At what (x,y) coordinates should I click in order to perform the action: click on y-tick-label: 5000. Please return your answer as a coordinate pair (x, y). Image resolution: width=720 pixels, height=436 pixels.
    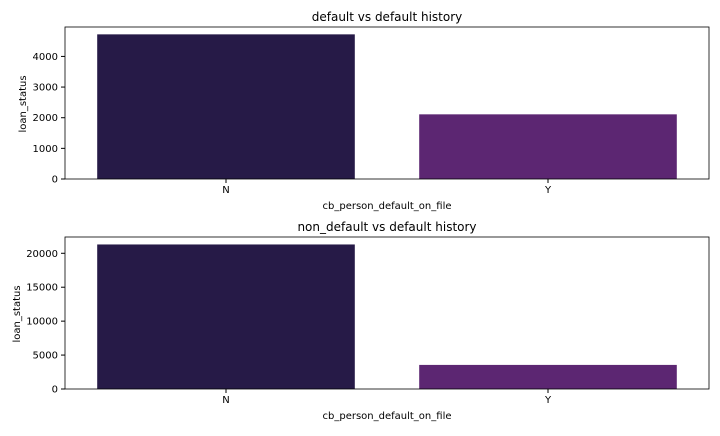
    Looking at the image, I should click on (45, 356).